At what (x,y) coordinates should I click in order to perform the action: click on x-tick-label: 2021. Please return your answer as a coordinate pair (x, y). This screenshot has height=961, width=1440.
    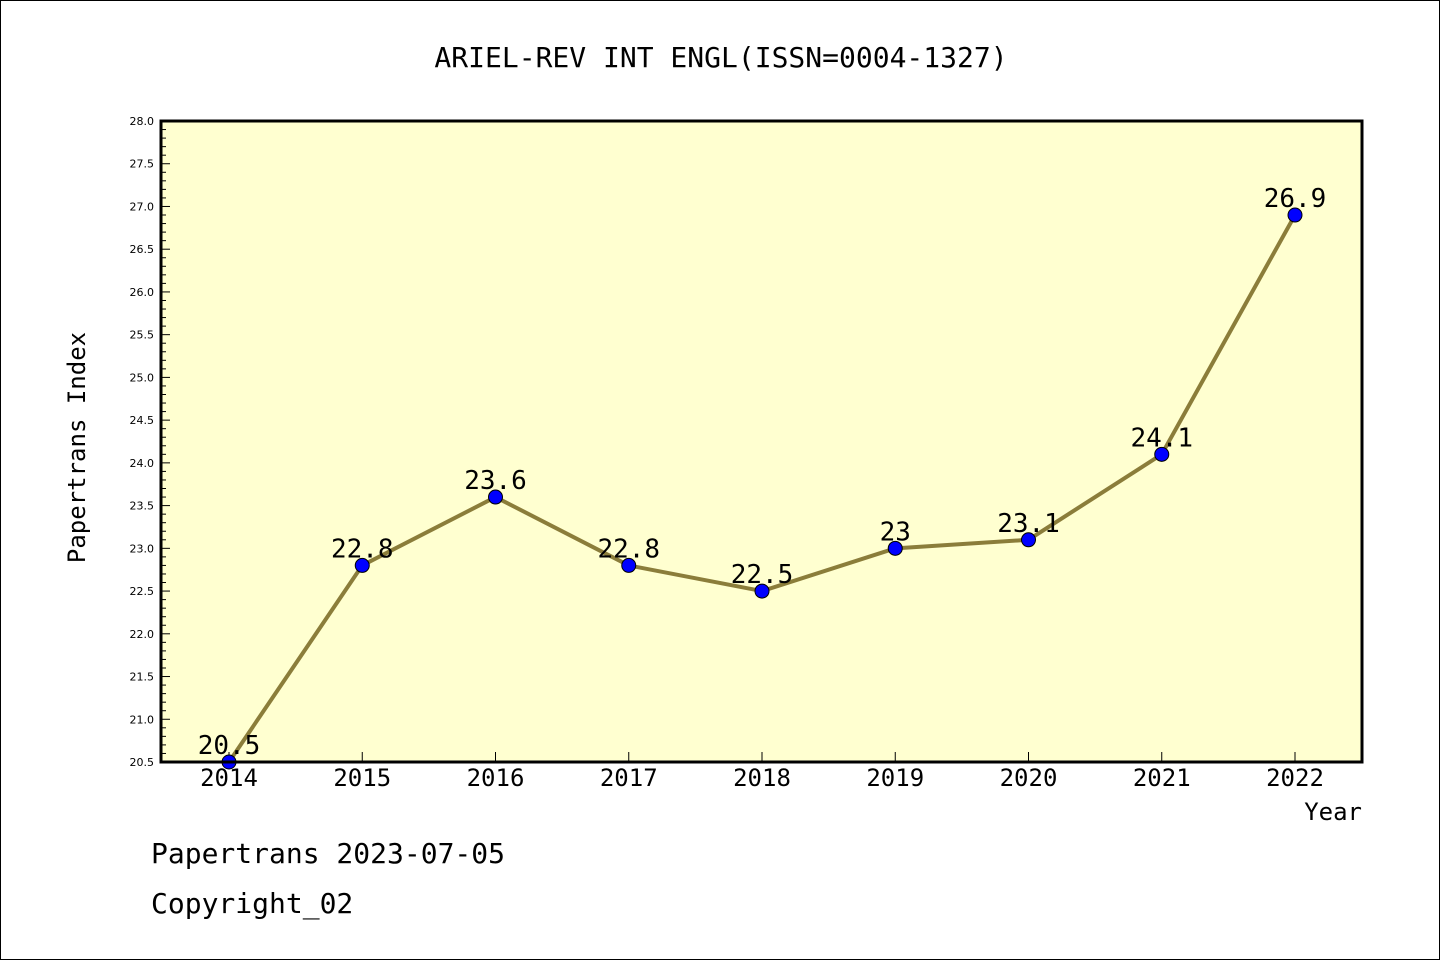
    Looking at the image, I should click on (1162, 778).